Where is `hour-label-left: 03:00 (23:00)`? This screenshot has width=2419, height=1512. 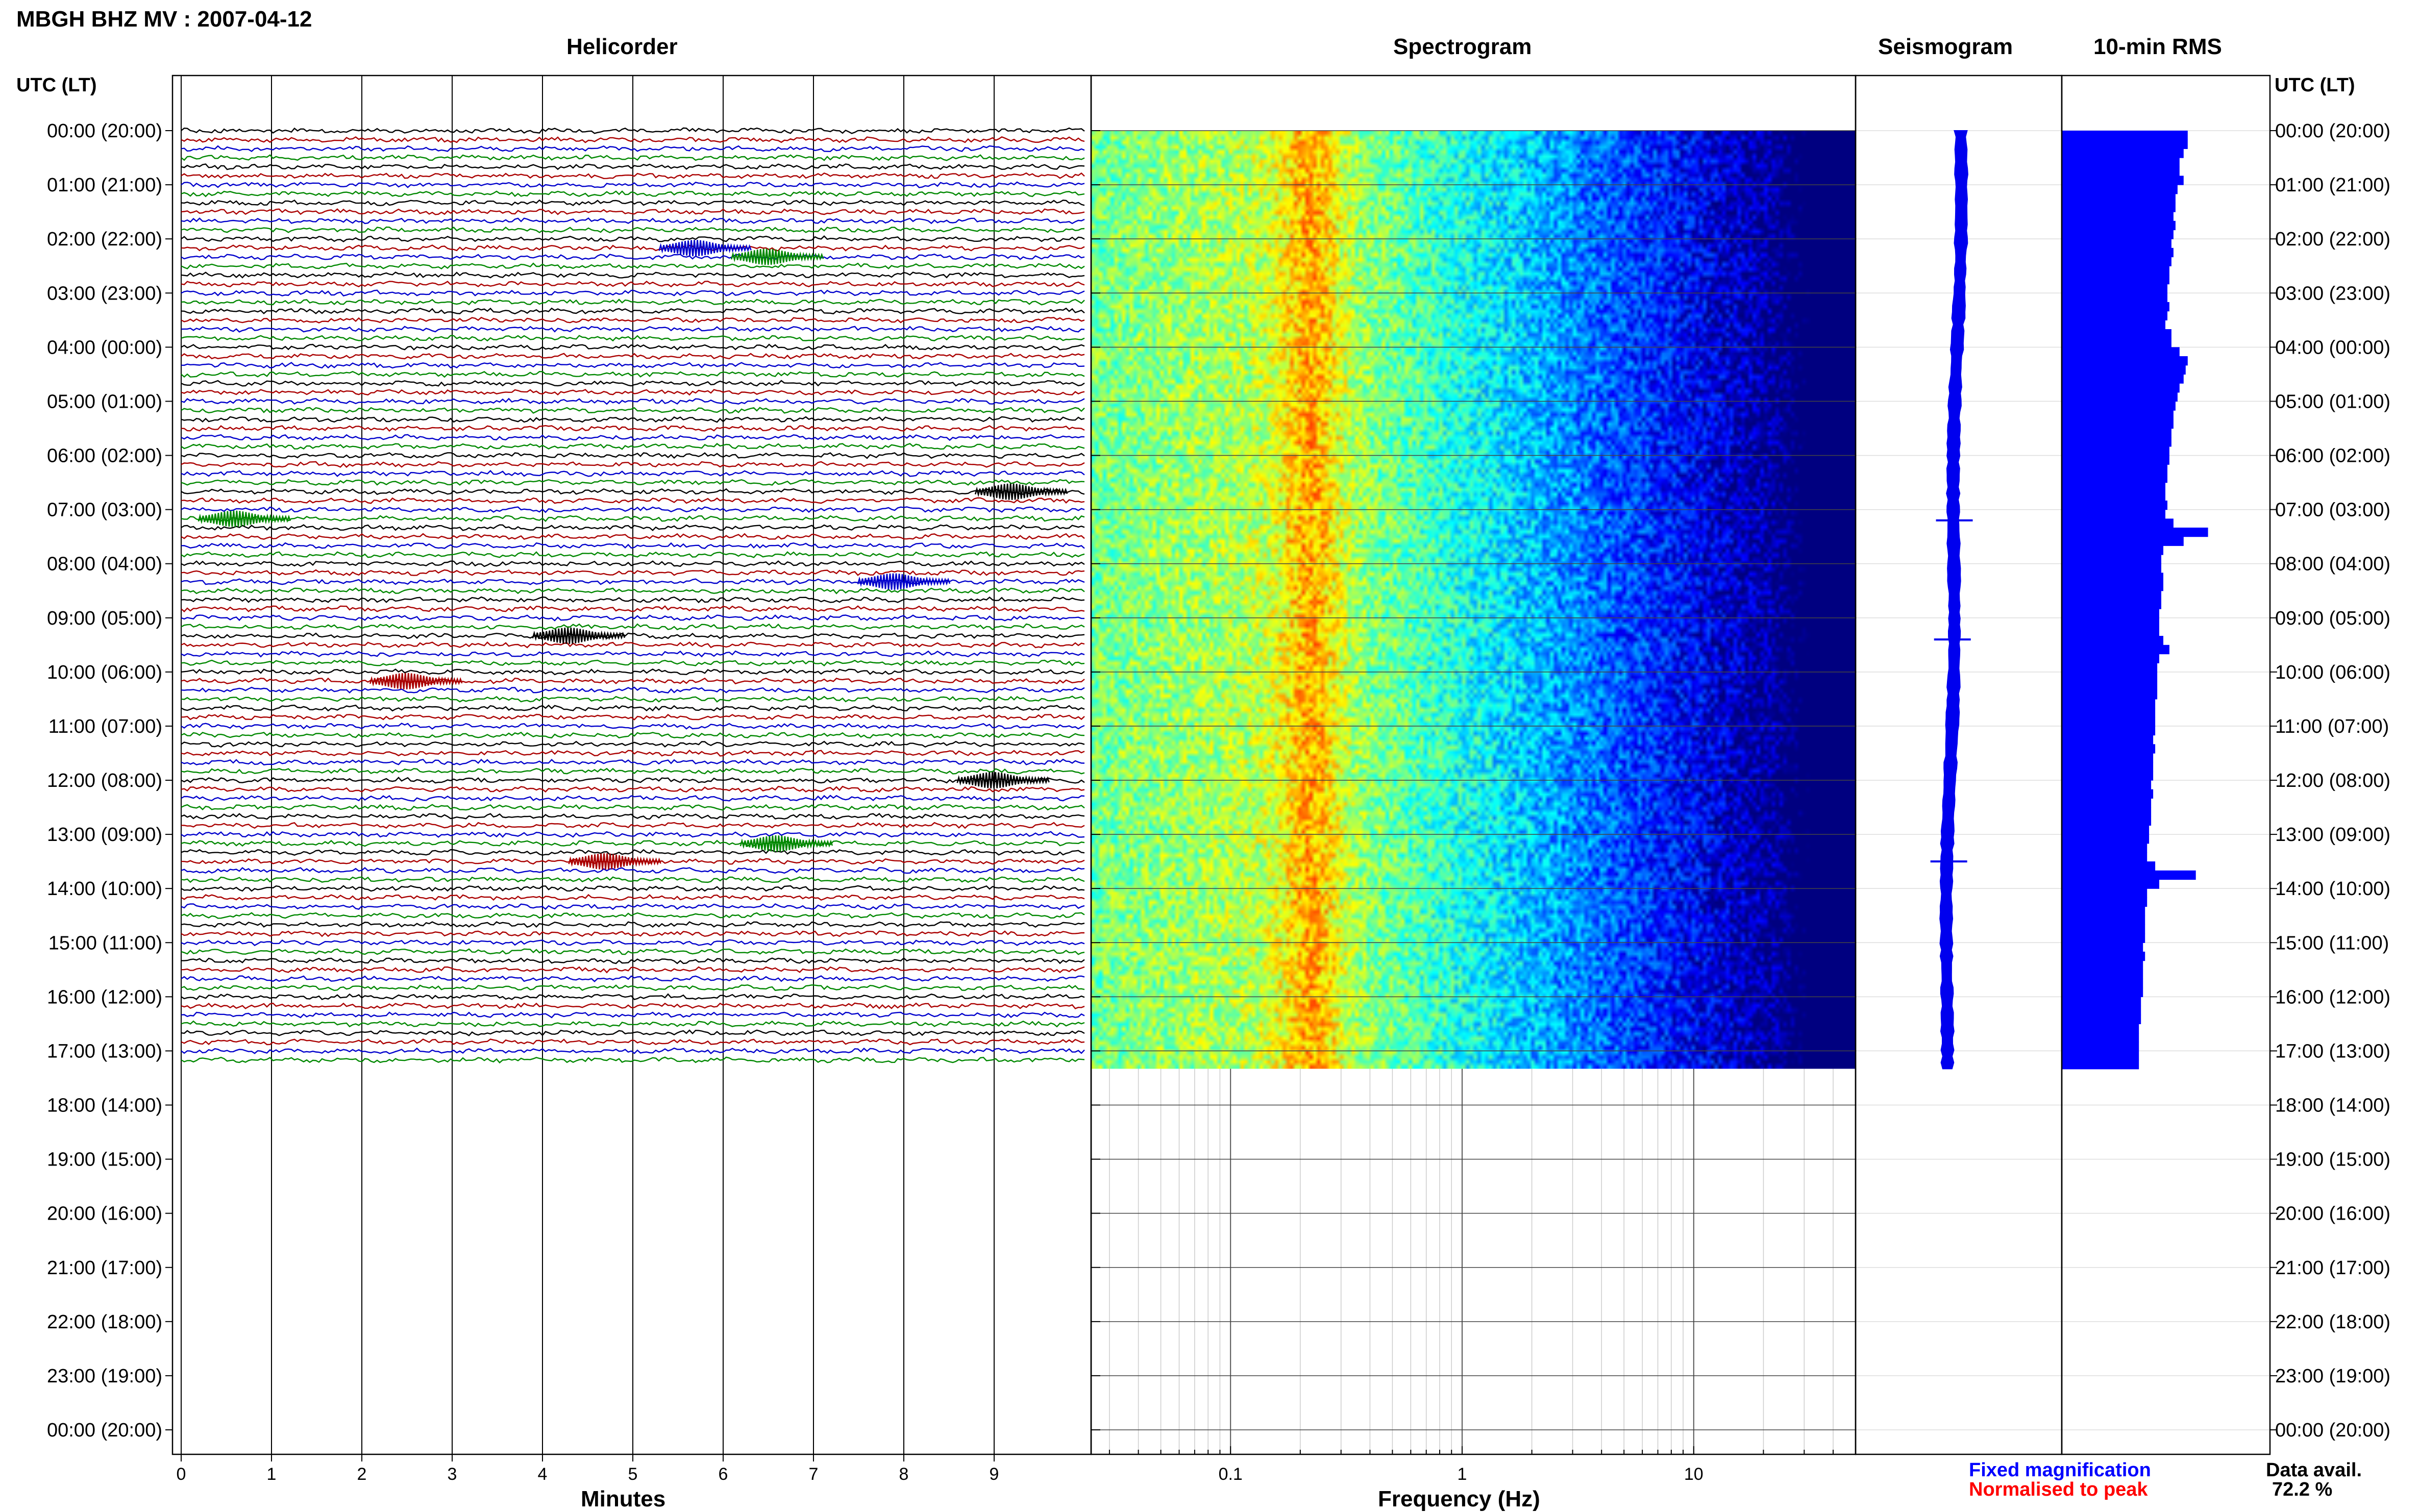
hour-label-left: 03:00 (23:00) is located at coordinates (104, 293).